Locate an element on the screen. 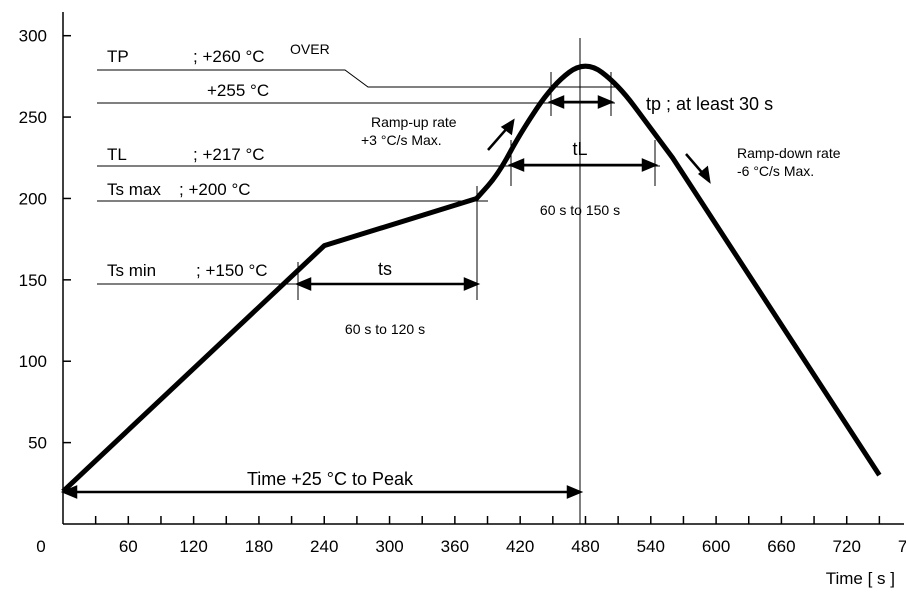  tl-name-label: TL is located at coordinates (117, 154).